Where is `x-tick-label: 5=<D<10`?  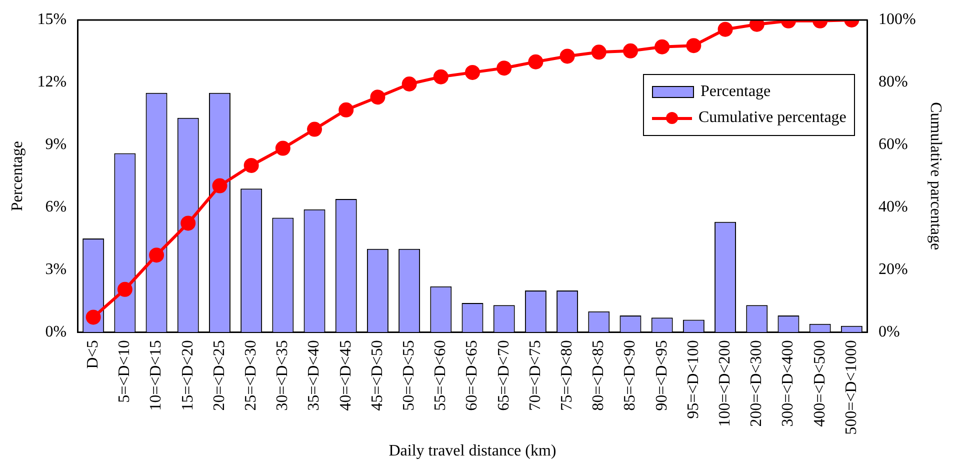 x-tick-label: 5=<D<10 is located at coordinates (125, 371).